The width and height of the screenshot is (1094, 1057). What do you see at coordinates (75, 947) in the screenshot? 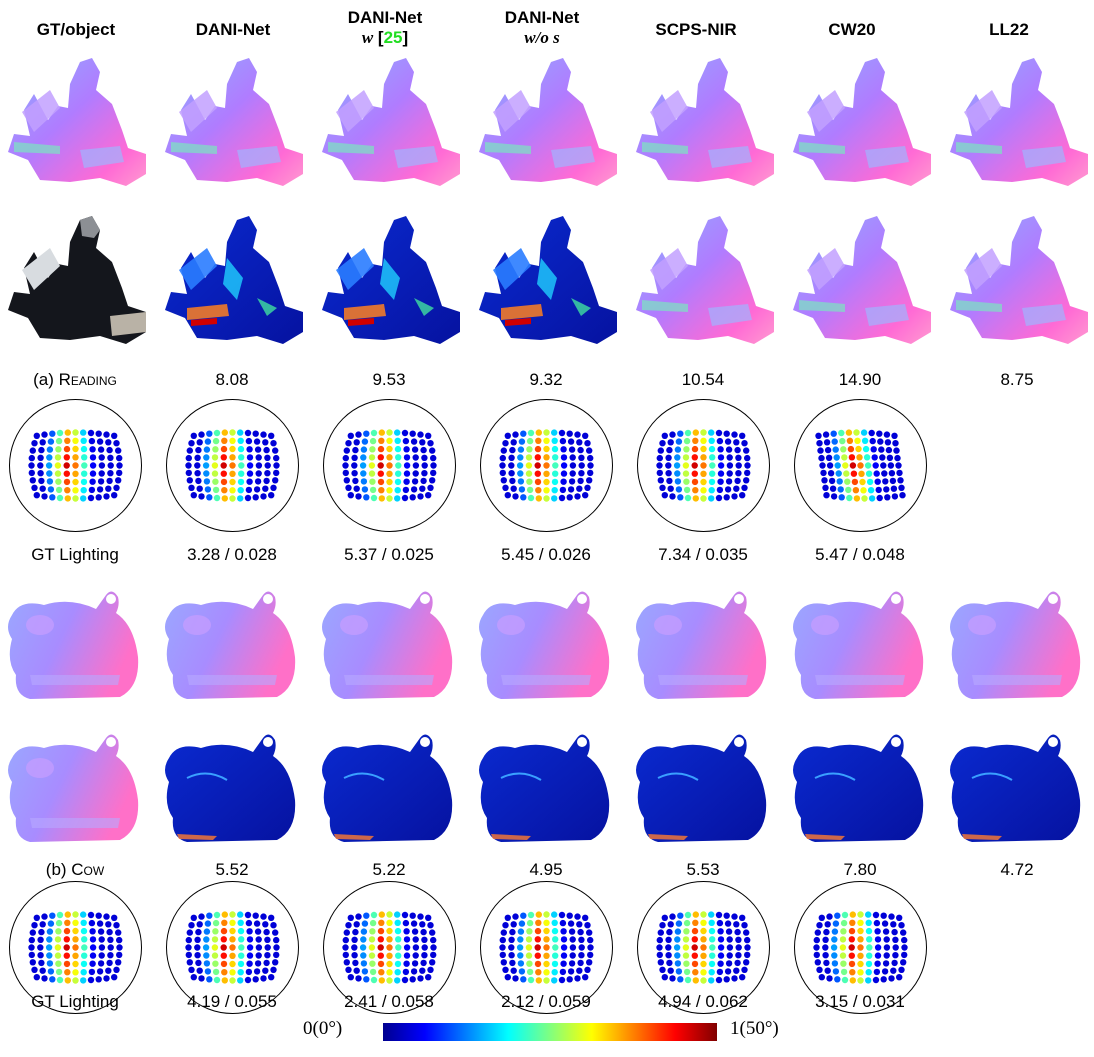
I see `cow-gt-lighting-map` at bounding box center [75, 947].